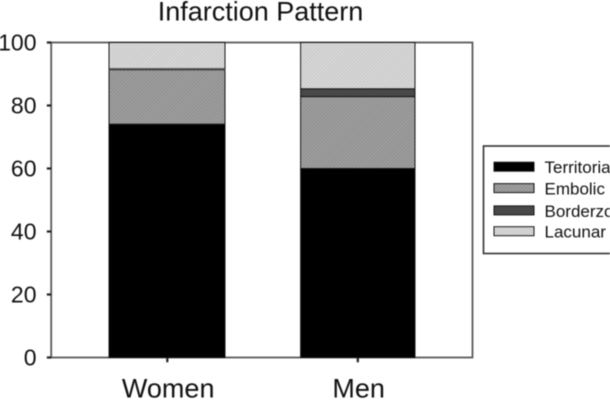  Describe the element at coordinates (24, 106) in the screenshot. I see `svg-text: 80` at that location.